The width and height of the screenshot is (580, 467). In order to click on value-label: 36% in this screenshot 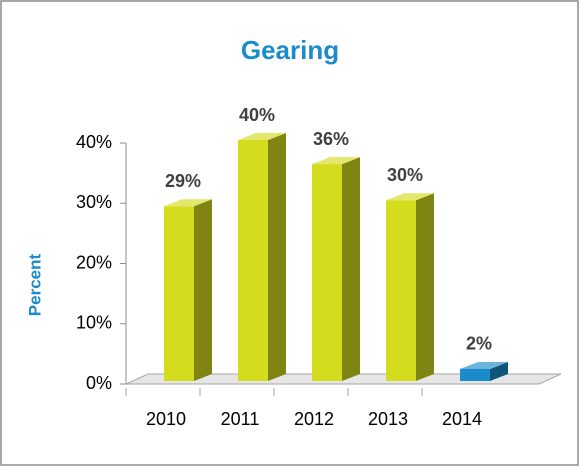, I will do `click(331, 139)`.